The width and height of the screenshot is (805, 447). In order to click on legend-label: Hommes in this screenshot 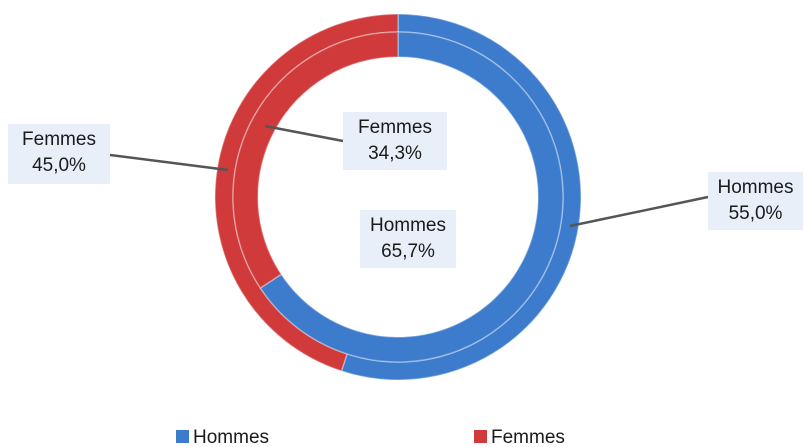, I will do `click(231, 437)`.